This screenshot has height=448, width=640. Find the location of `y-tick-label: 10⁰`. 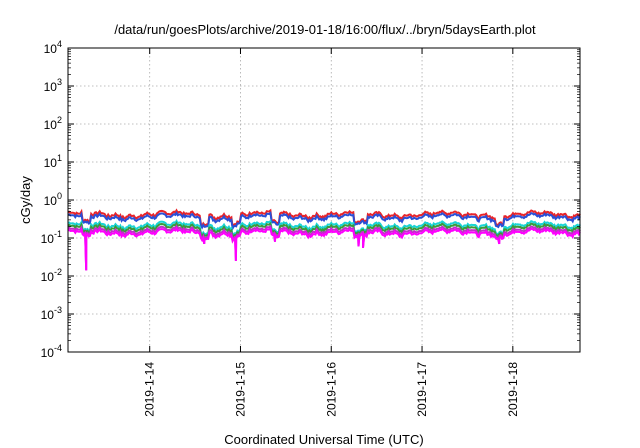

y-tick-label: 10⁰ is located at coordinates (53, 199).